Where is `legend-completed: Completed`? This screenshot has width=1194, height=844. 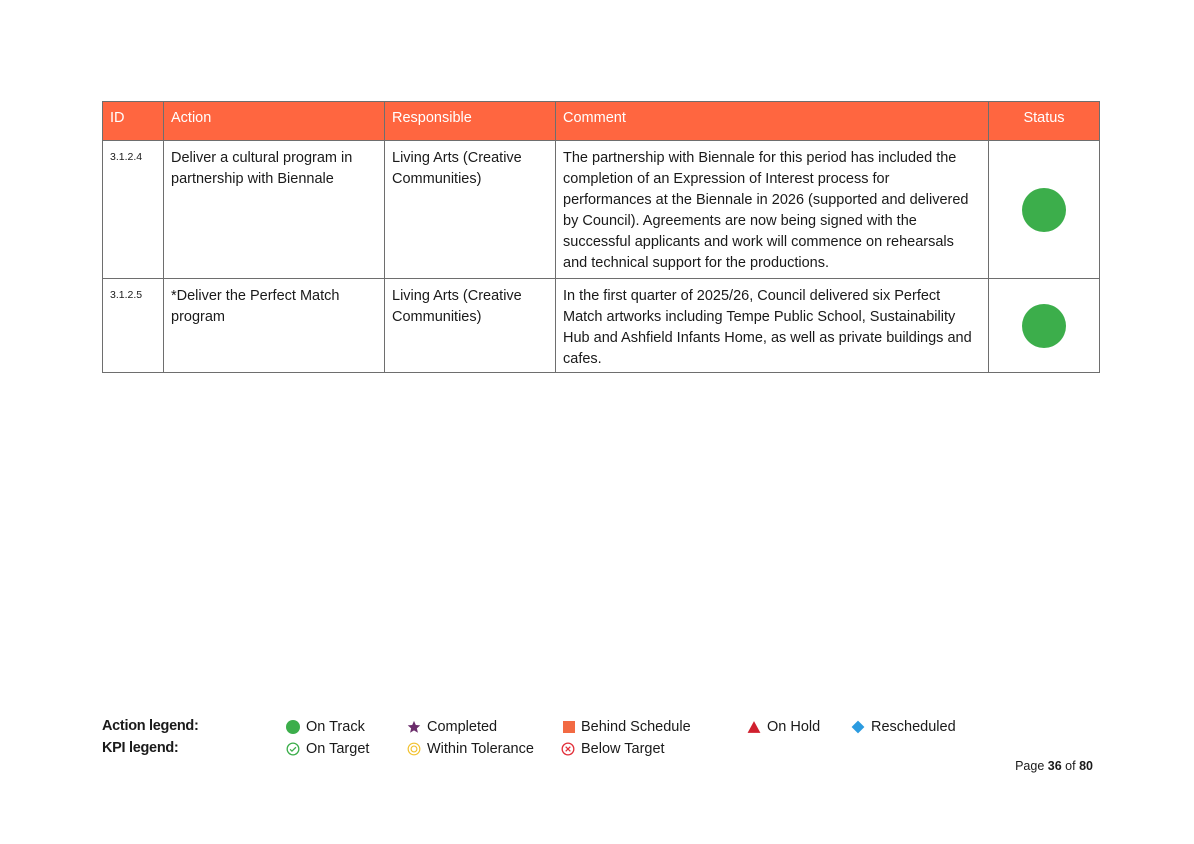
legend-completed: Completed is located at coordinates (452, 727).